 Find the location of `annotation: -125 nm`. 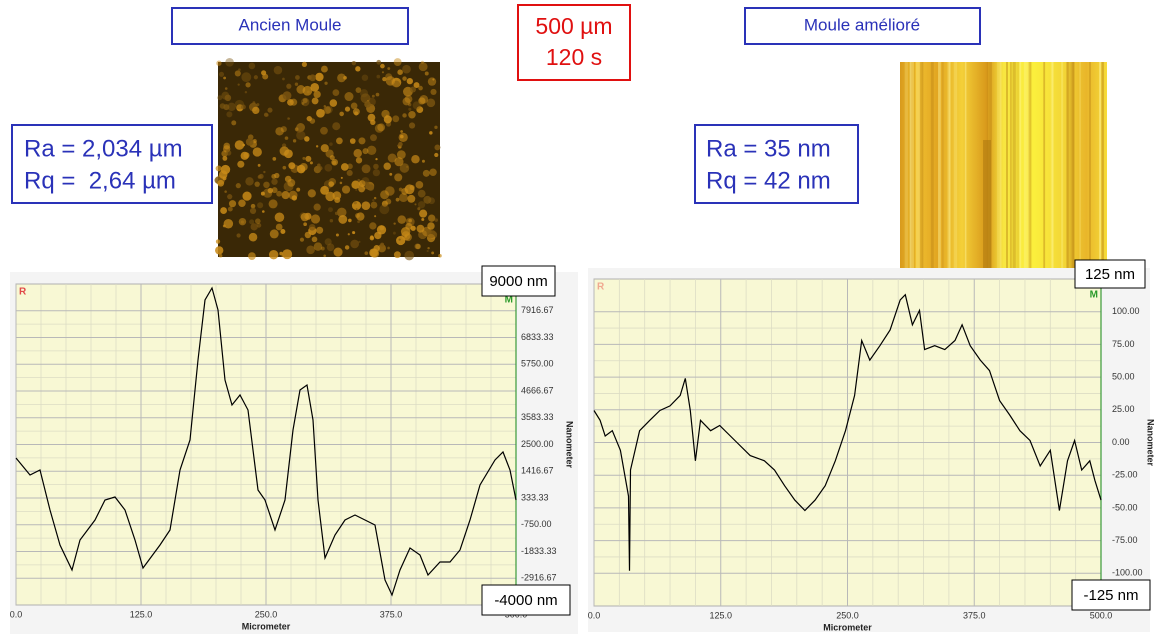

annotation: -125 nm is located at coordinates (1110, 595).